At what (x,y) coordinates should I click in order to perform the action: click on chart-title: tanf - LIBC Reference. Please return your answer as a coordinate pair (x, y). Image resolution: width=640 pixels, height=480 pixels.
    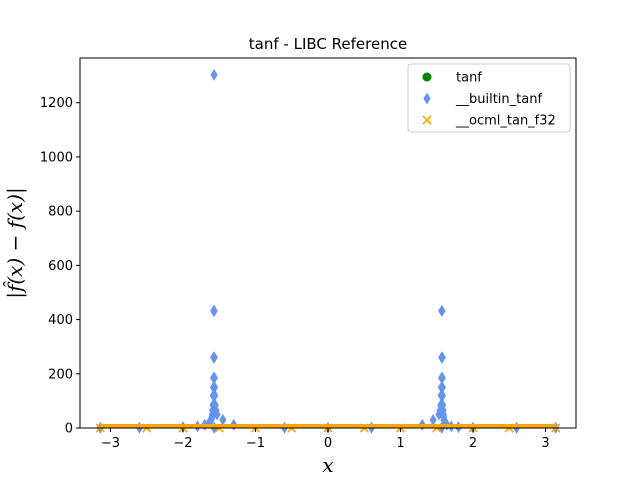
    Looking at the image, I should click on (328, 44).